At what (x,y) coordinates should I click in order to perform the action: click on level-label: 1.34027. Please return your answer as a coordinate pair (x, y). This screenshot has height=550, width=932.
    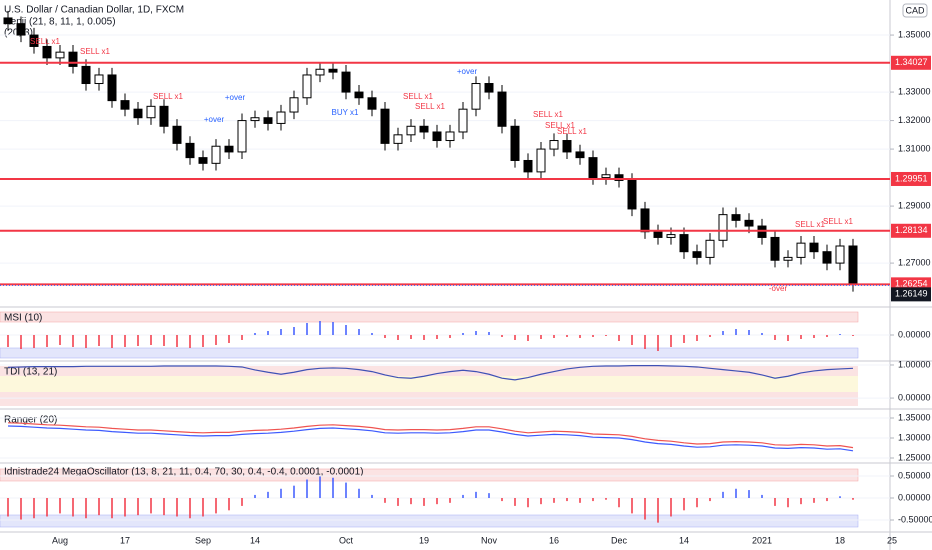
    Looking at the image, I should click on (911, 62).